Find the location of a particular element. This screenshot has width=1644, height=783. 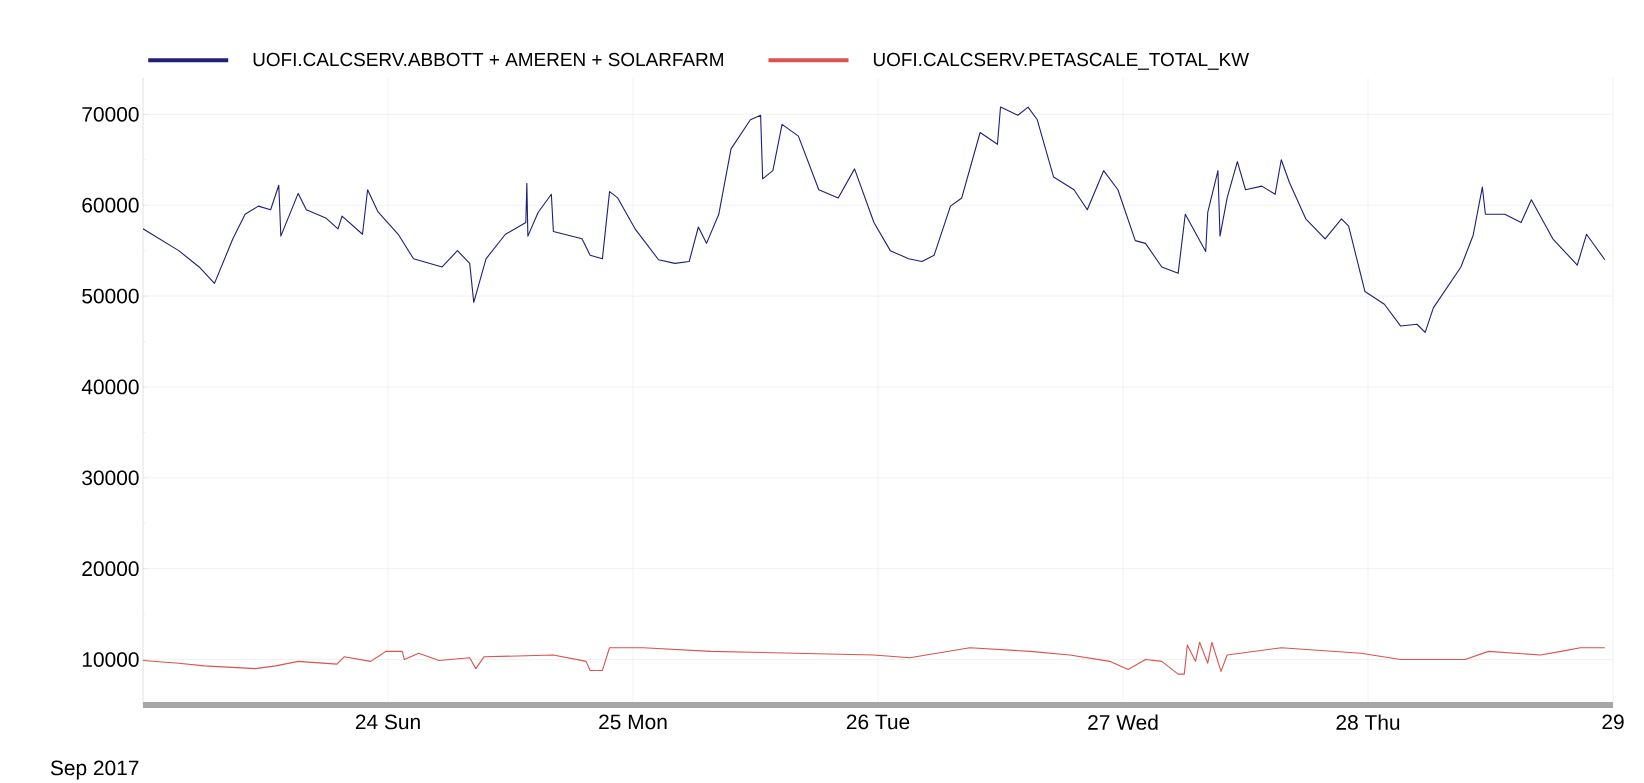

legend-label: UOFI.CALCSERV.PETASCALE_TOTAL_KW is located at coordinates (1061, 61).